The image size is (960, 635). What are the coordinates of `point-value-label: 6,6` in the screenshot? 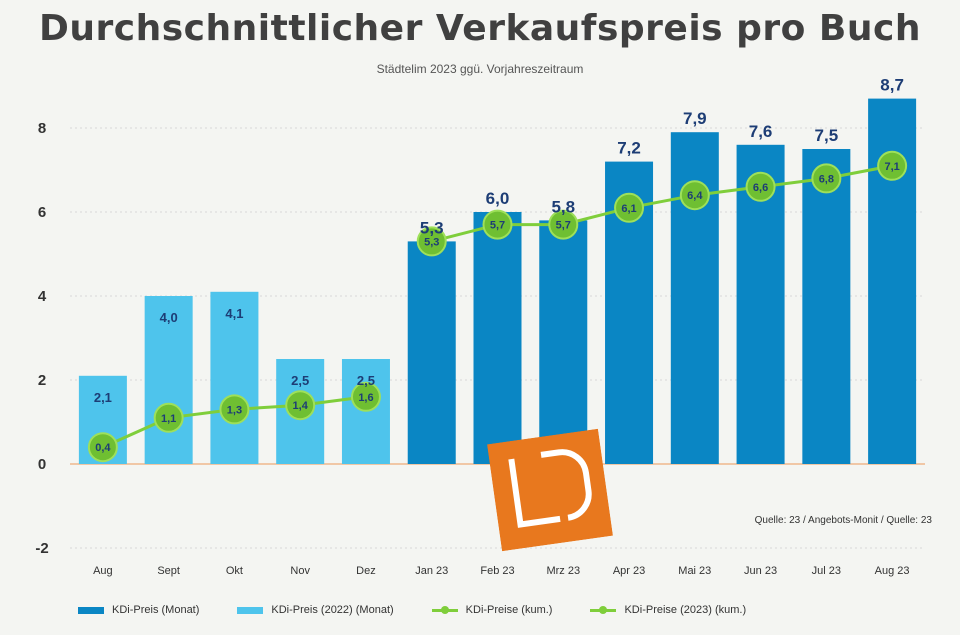 It's located at (760, 188).